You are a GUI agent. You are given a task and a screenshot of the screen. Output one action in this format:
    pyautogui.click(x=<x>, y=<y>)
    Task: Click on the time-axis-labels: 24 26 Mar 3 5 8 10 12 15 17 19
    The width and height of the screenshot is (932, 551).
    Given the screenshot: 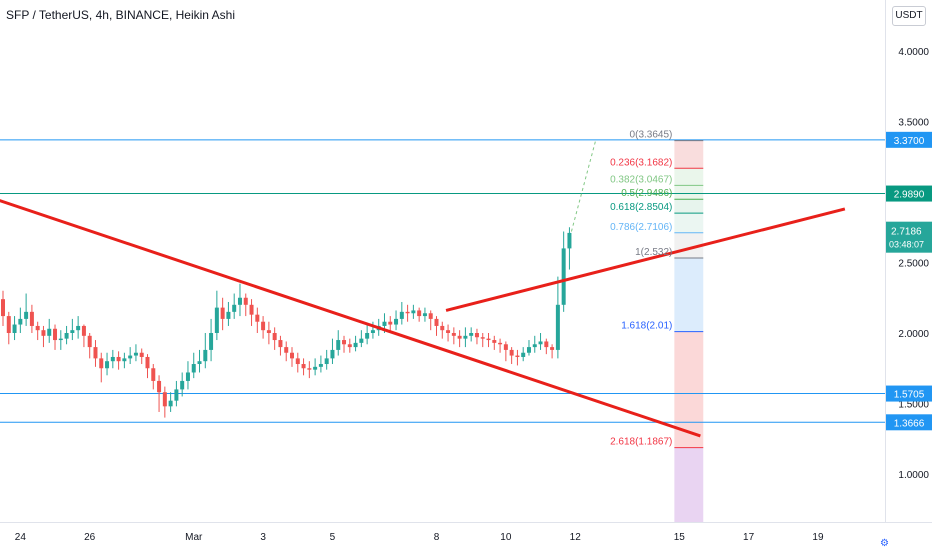 What is the action you would take?
    pyautogui.click(x=419, y=537)
    